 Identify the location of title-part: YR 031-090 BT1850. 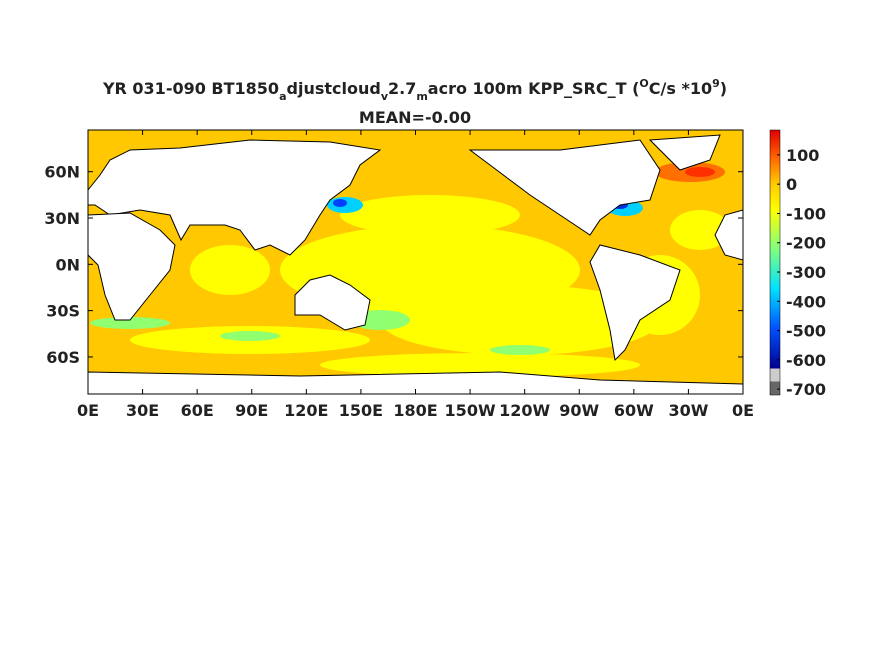
(190, 88).